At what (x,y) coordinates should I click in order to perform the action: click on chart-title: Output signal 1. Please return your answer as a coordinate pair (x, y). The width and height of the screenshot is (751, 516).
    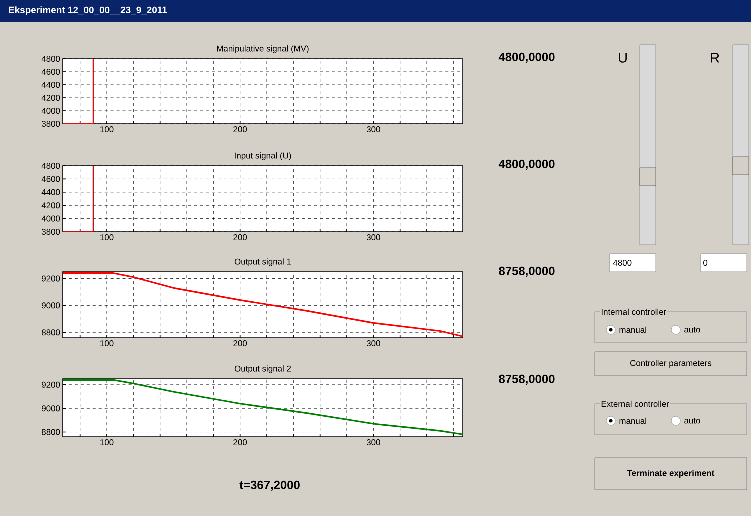
    Looking at the image, I should click on (263, 262).